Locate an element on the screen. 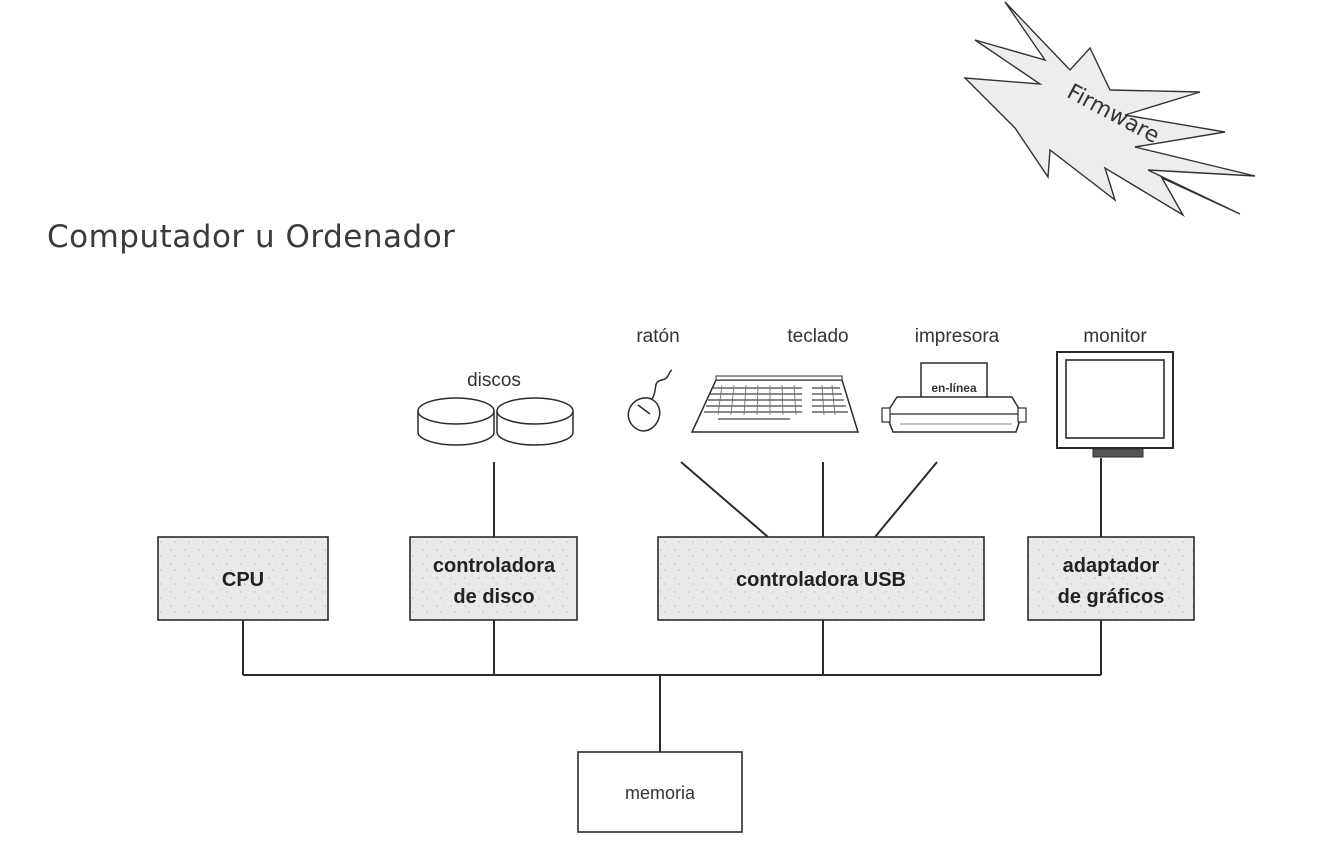  page-title: Computador u Ordenador is located at coordinates (251, 237).